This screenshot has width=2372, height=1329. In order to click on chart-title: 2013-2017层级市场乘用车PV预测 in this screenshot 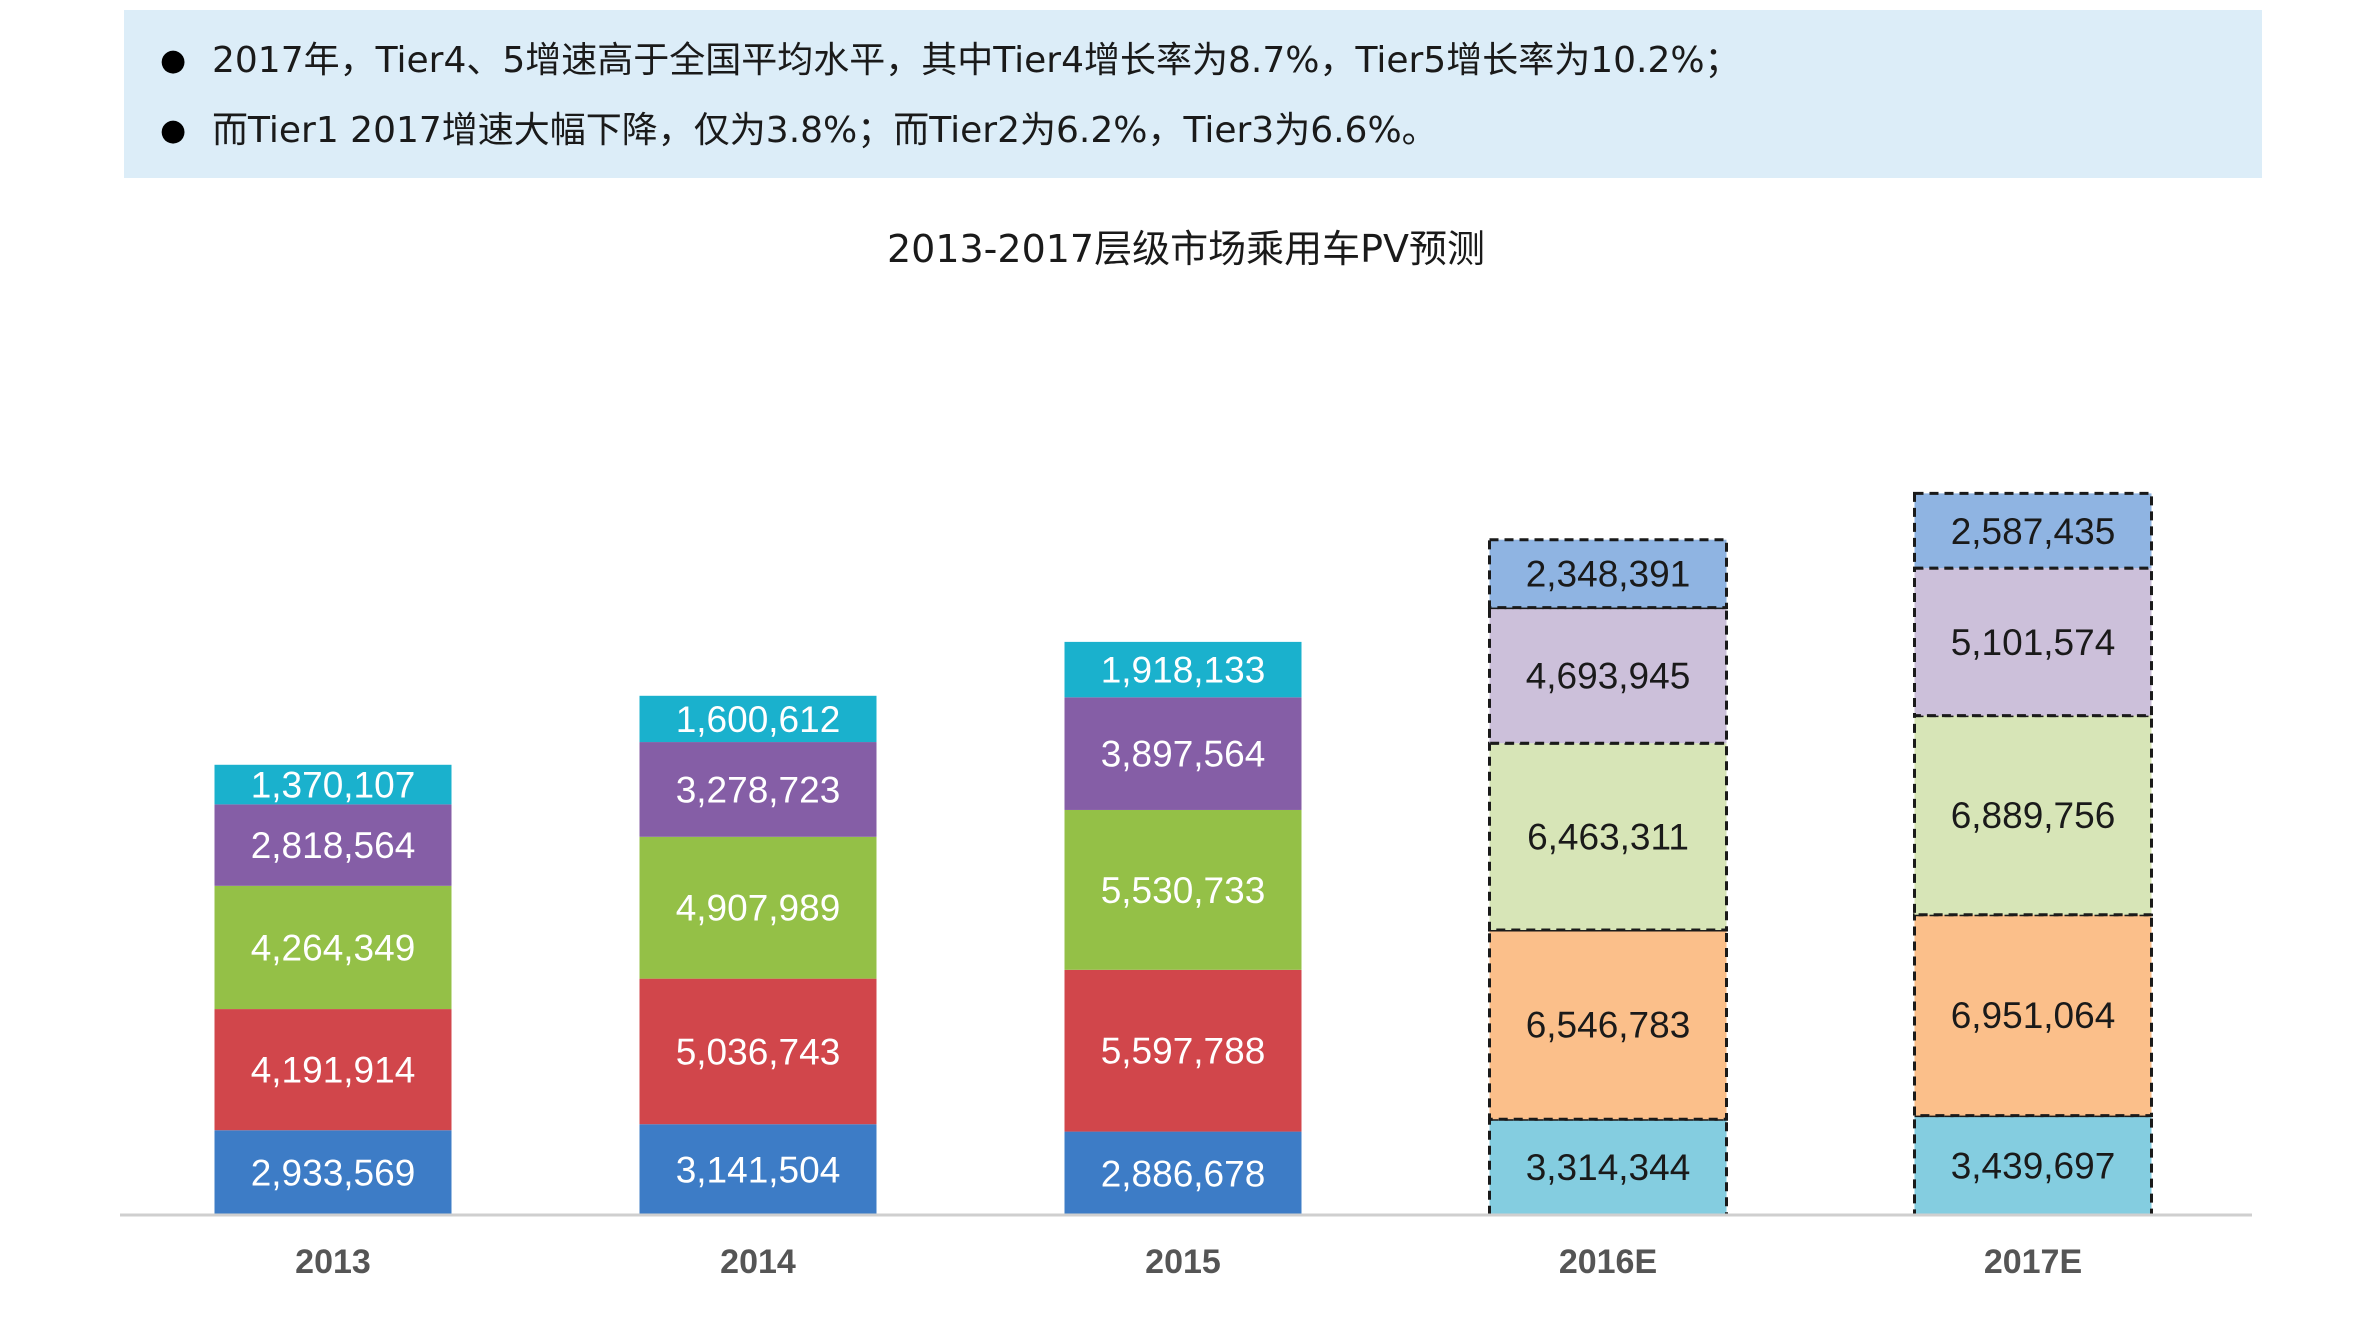, I will do `click(1186, 249)`.